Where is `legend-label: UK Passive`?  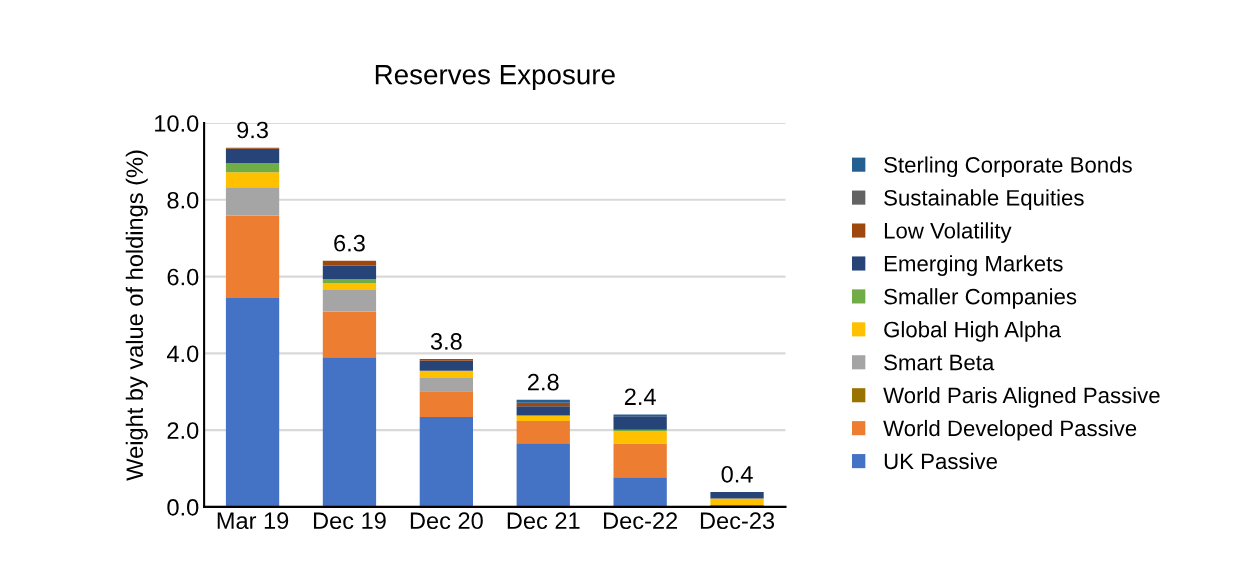 legend-label: UK Passive is located at coordinates (940, 461).